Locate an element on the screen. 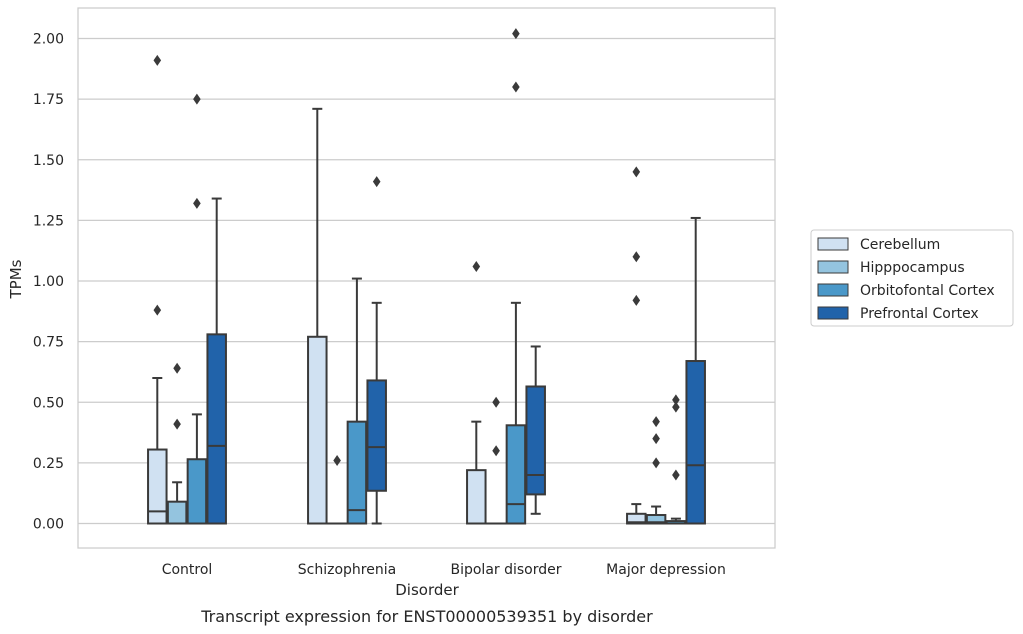  y-tick-label: 0.75 is located at coordinates (48, 343).